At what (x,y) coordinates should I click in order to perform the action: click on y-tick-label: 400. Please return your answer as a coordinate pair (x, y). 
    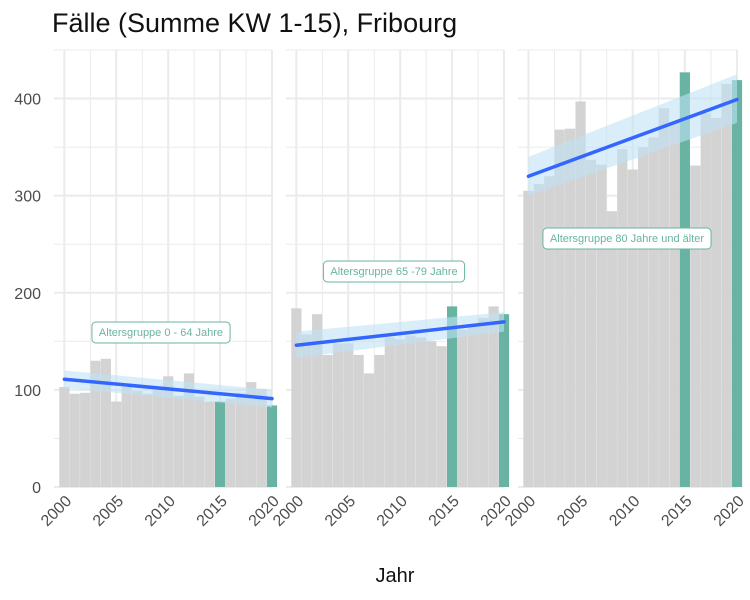
    Looking at the image, I should click on (27, 100).